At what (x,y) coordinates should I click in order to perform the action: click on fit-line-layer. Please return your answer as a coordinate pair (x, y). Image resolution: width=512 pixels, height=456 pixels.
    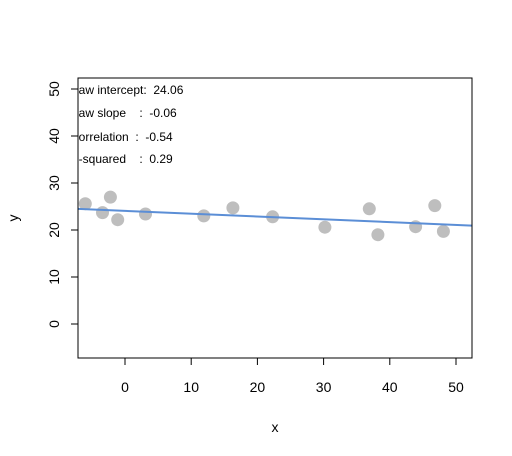
    Looking at the image, I should click on (275, 217).